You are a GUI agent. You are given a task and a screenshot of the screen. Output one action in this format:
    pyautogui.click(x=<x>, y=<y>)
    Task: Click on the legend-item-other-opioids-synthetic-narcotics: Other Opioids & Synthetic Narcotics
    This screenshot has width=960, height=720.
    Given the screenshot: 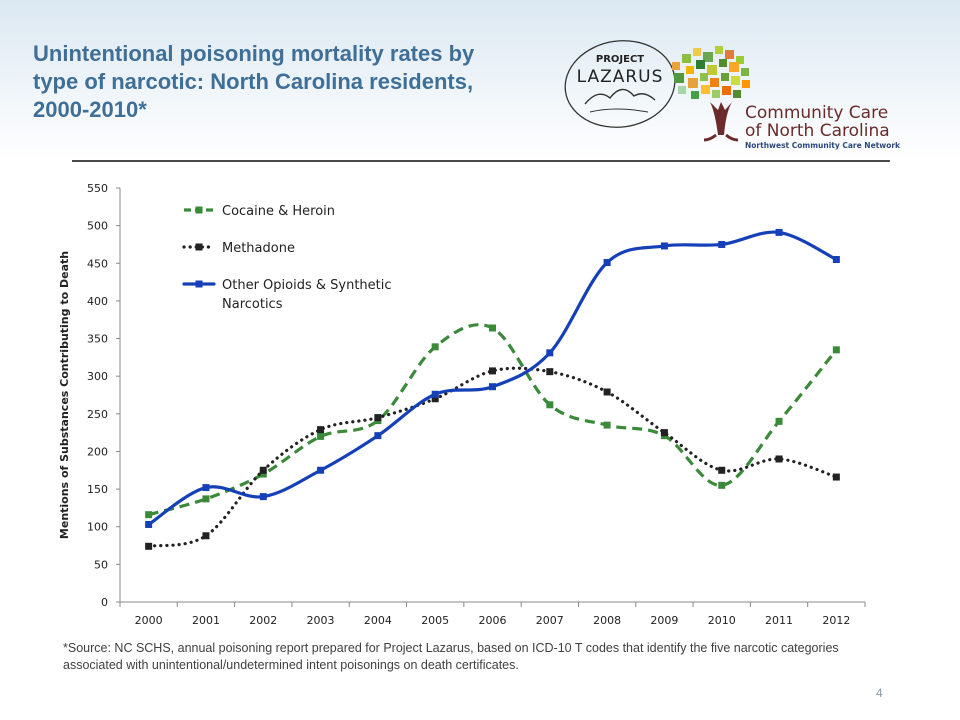 What is the action you would take?
    pyautogui.click(x=287, y=295)
    